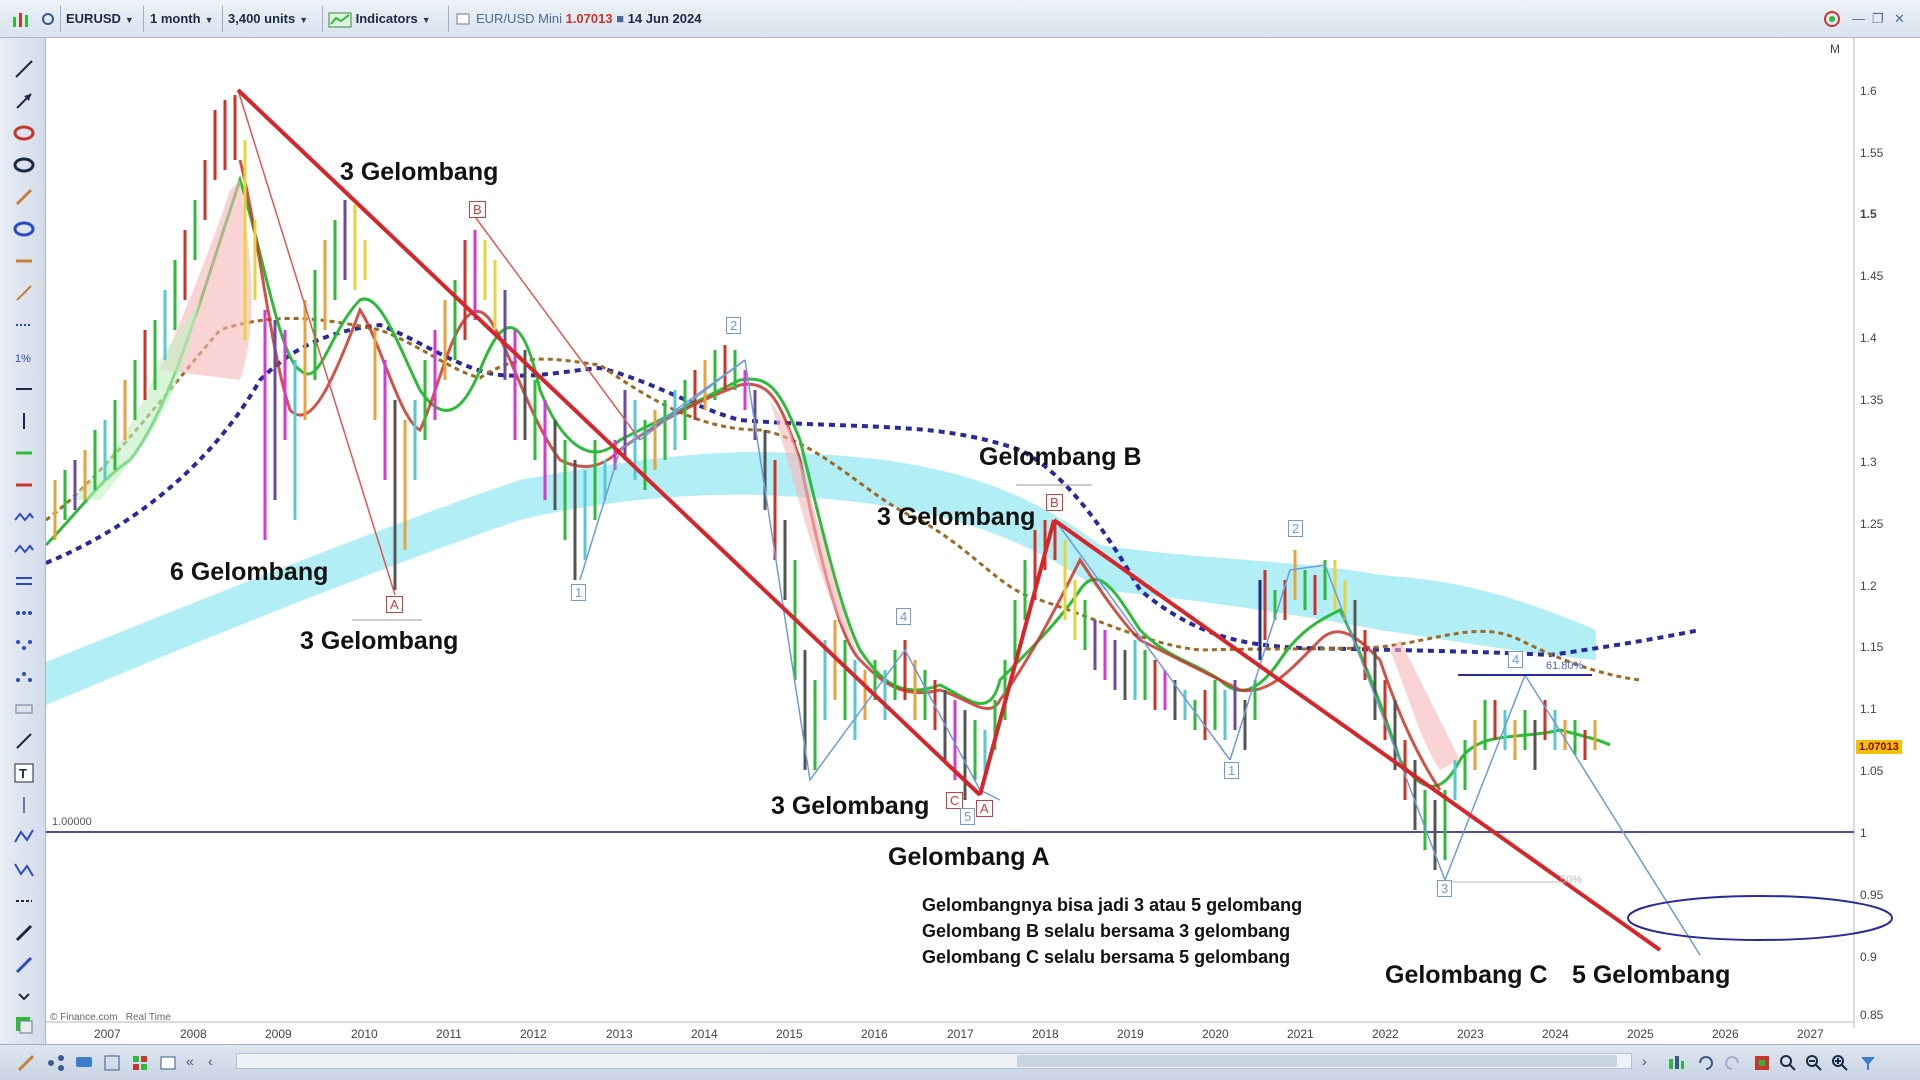 This screenshot has width=1920, height=1080. Describe the element at coordinates (1899, 18) in the screenshot. I see `close-icon: ✕` at that location.